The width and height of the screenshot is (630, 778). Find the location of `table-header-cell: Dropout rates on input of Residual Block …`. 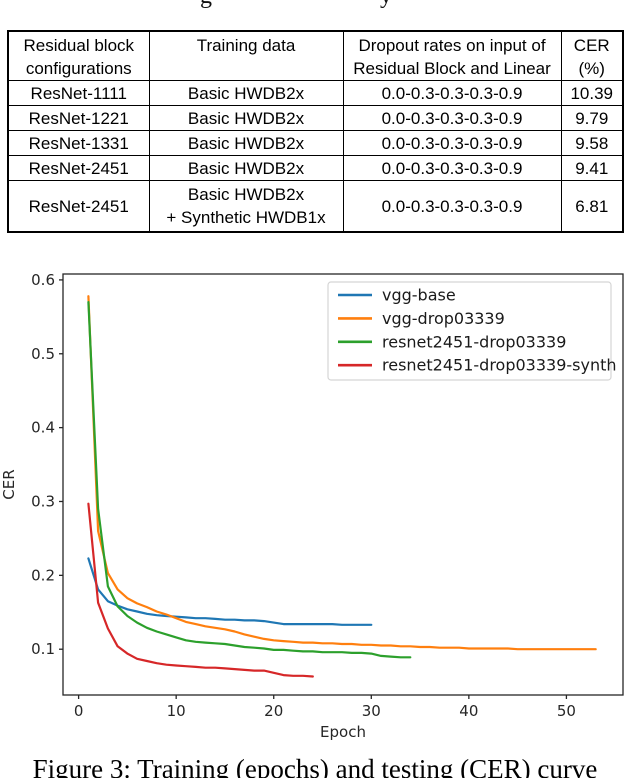

table-header-cell: Dropout rates on input of Residual Block … is located at coordinates (452, 55).